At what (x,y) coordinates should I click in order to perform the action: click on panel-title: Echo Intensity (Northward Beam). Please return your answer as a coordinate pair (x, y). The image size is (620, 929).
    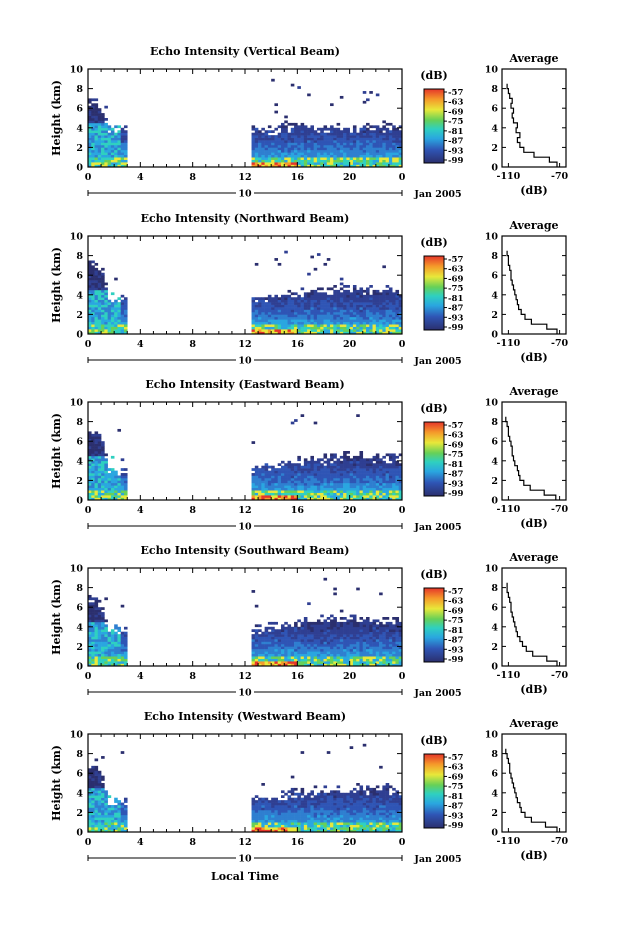
    Looking at the image, I should click on (245, 218).